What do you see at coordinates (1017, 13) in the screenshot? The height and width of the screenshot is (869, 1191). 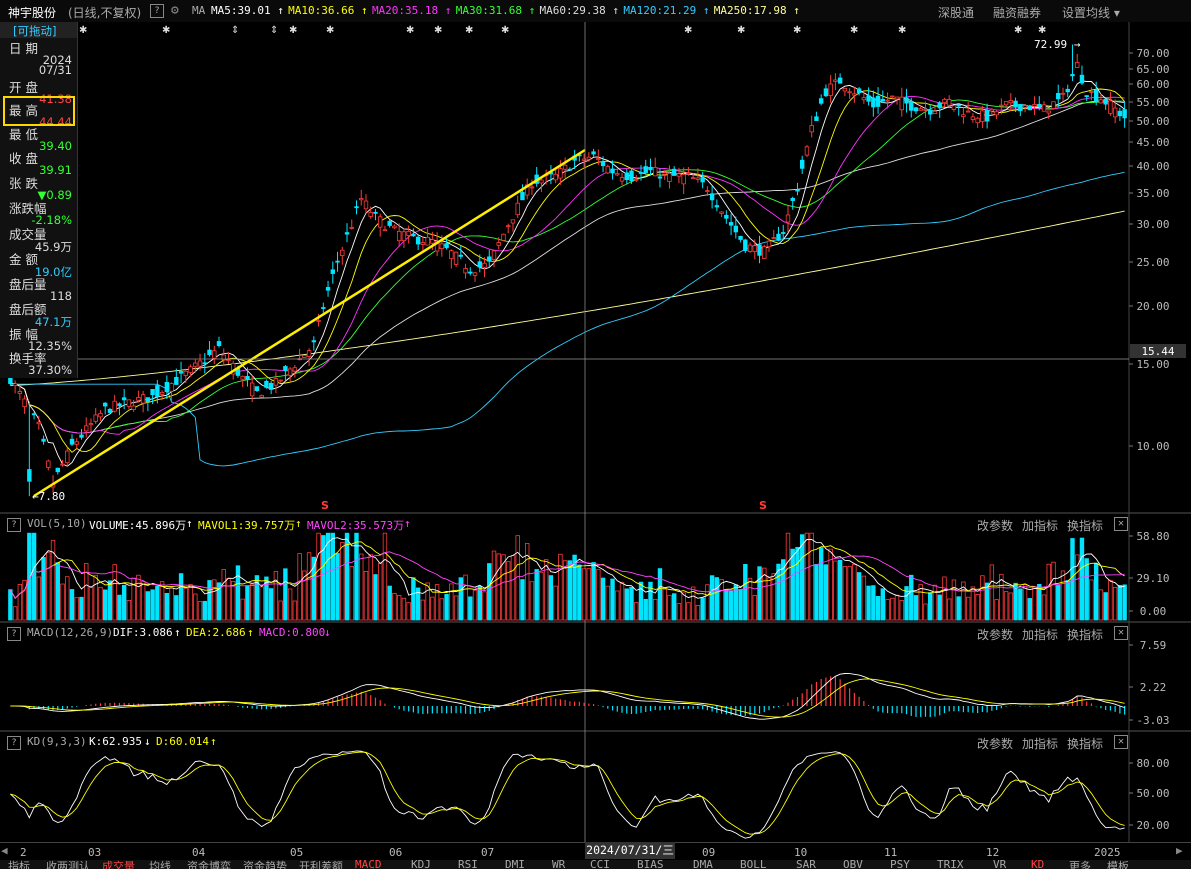 I see `margin-trading-button: 融资融券` at bounding box center [1017, 13].